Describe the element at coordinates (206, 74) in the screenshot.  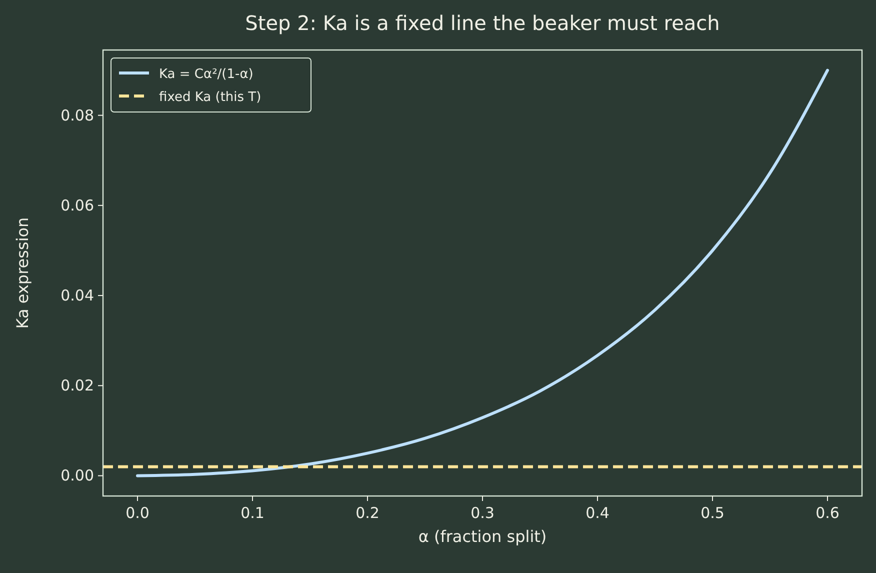
I see `legend-label: Ka = Cα²/(1-α)` at that location.